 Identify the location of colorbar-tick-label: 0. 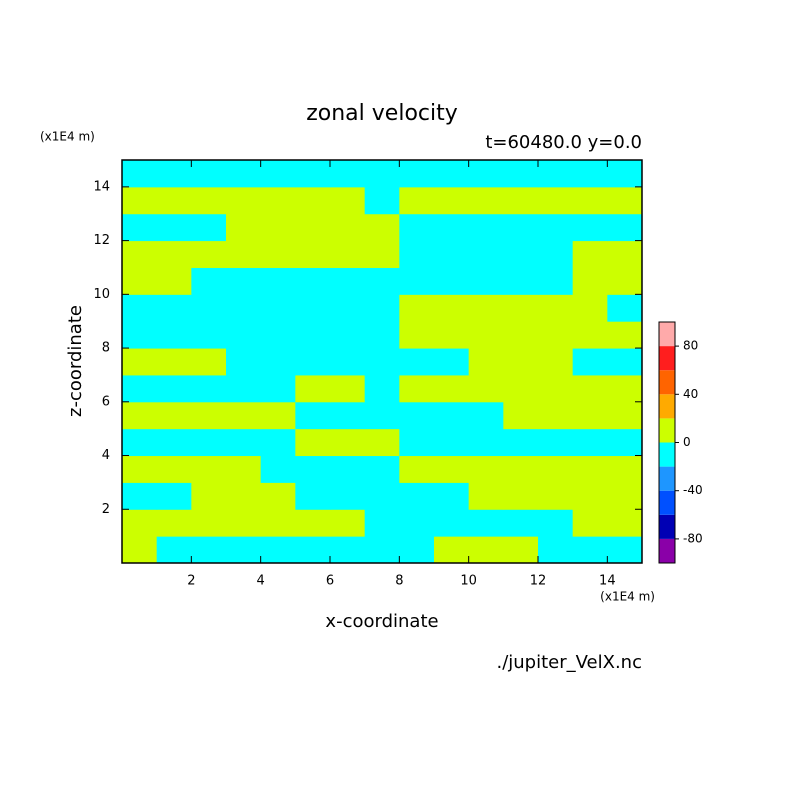
(687, 442).